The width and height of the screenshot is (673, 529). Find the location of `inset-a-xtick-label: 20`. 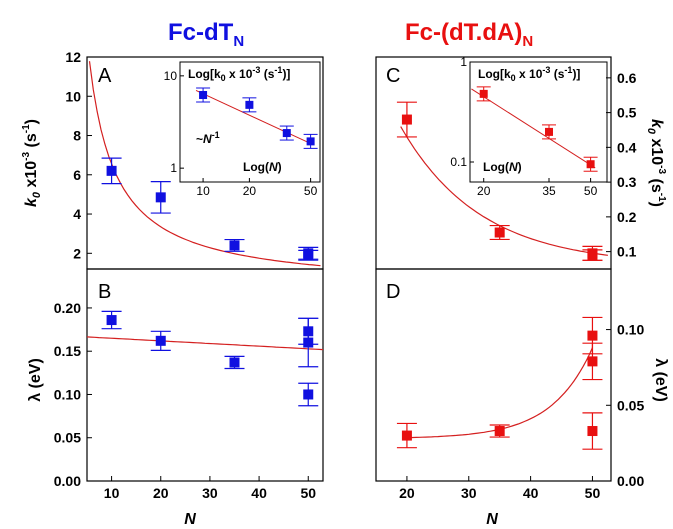

inset-a-xtick-label: 20 is located at coordinates (250, 191).